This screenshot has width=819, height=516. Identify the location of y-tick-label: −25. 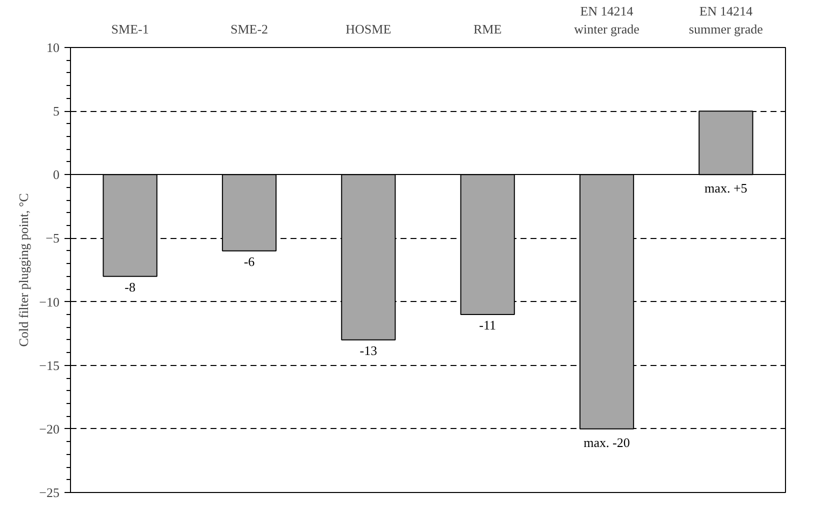
(49, 492).